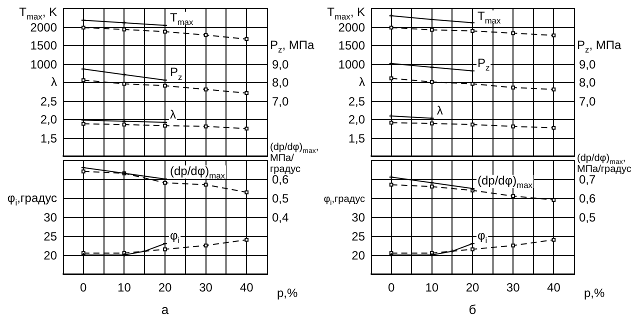  I want to click on text: б, so click(472, 309).